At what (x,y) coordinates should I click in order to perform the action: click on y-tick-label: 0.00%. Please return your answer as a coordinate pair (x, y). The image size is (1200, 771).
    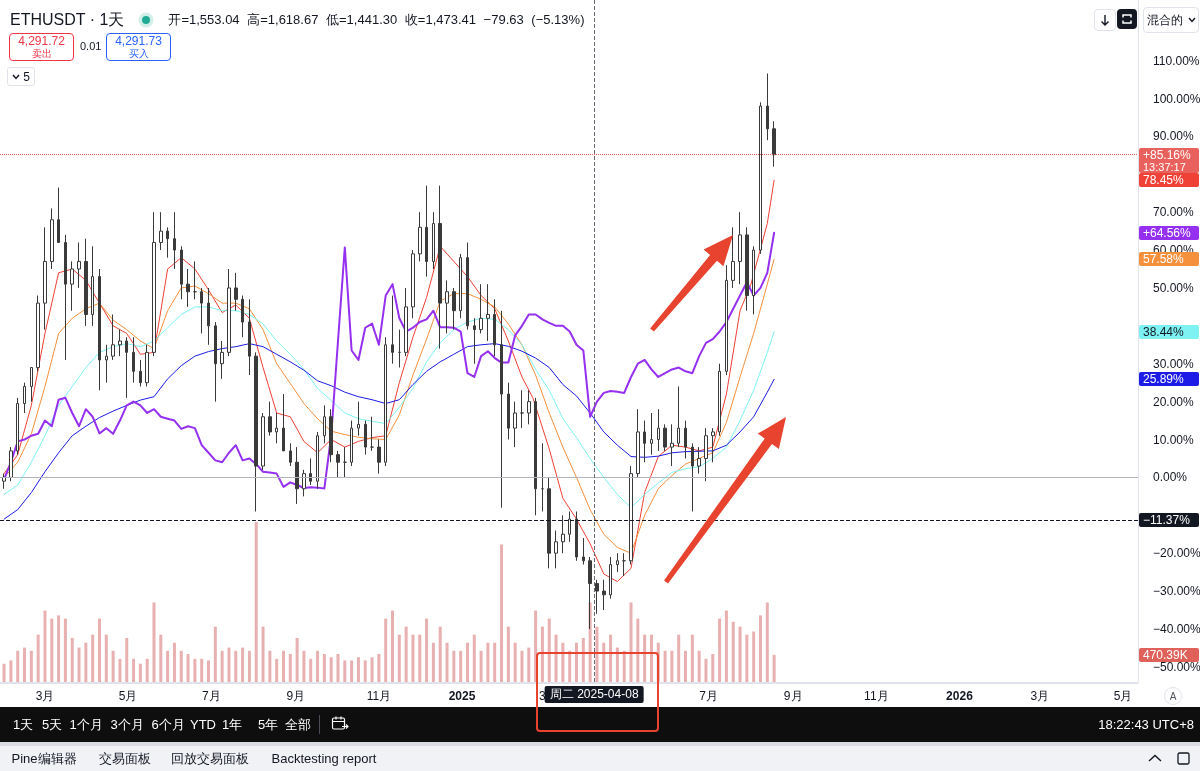
    Looking at the image, I should click on (1170, 477).